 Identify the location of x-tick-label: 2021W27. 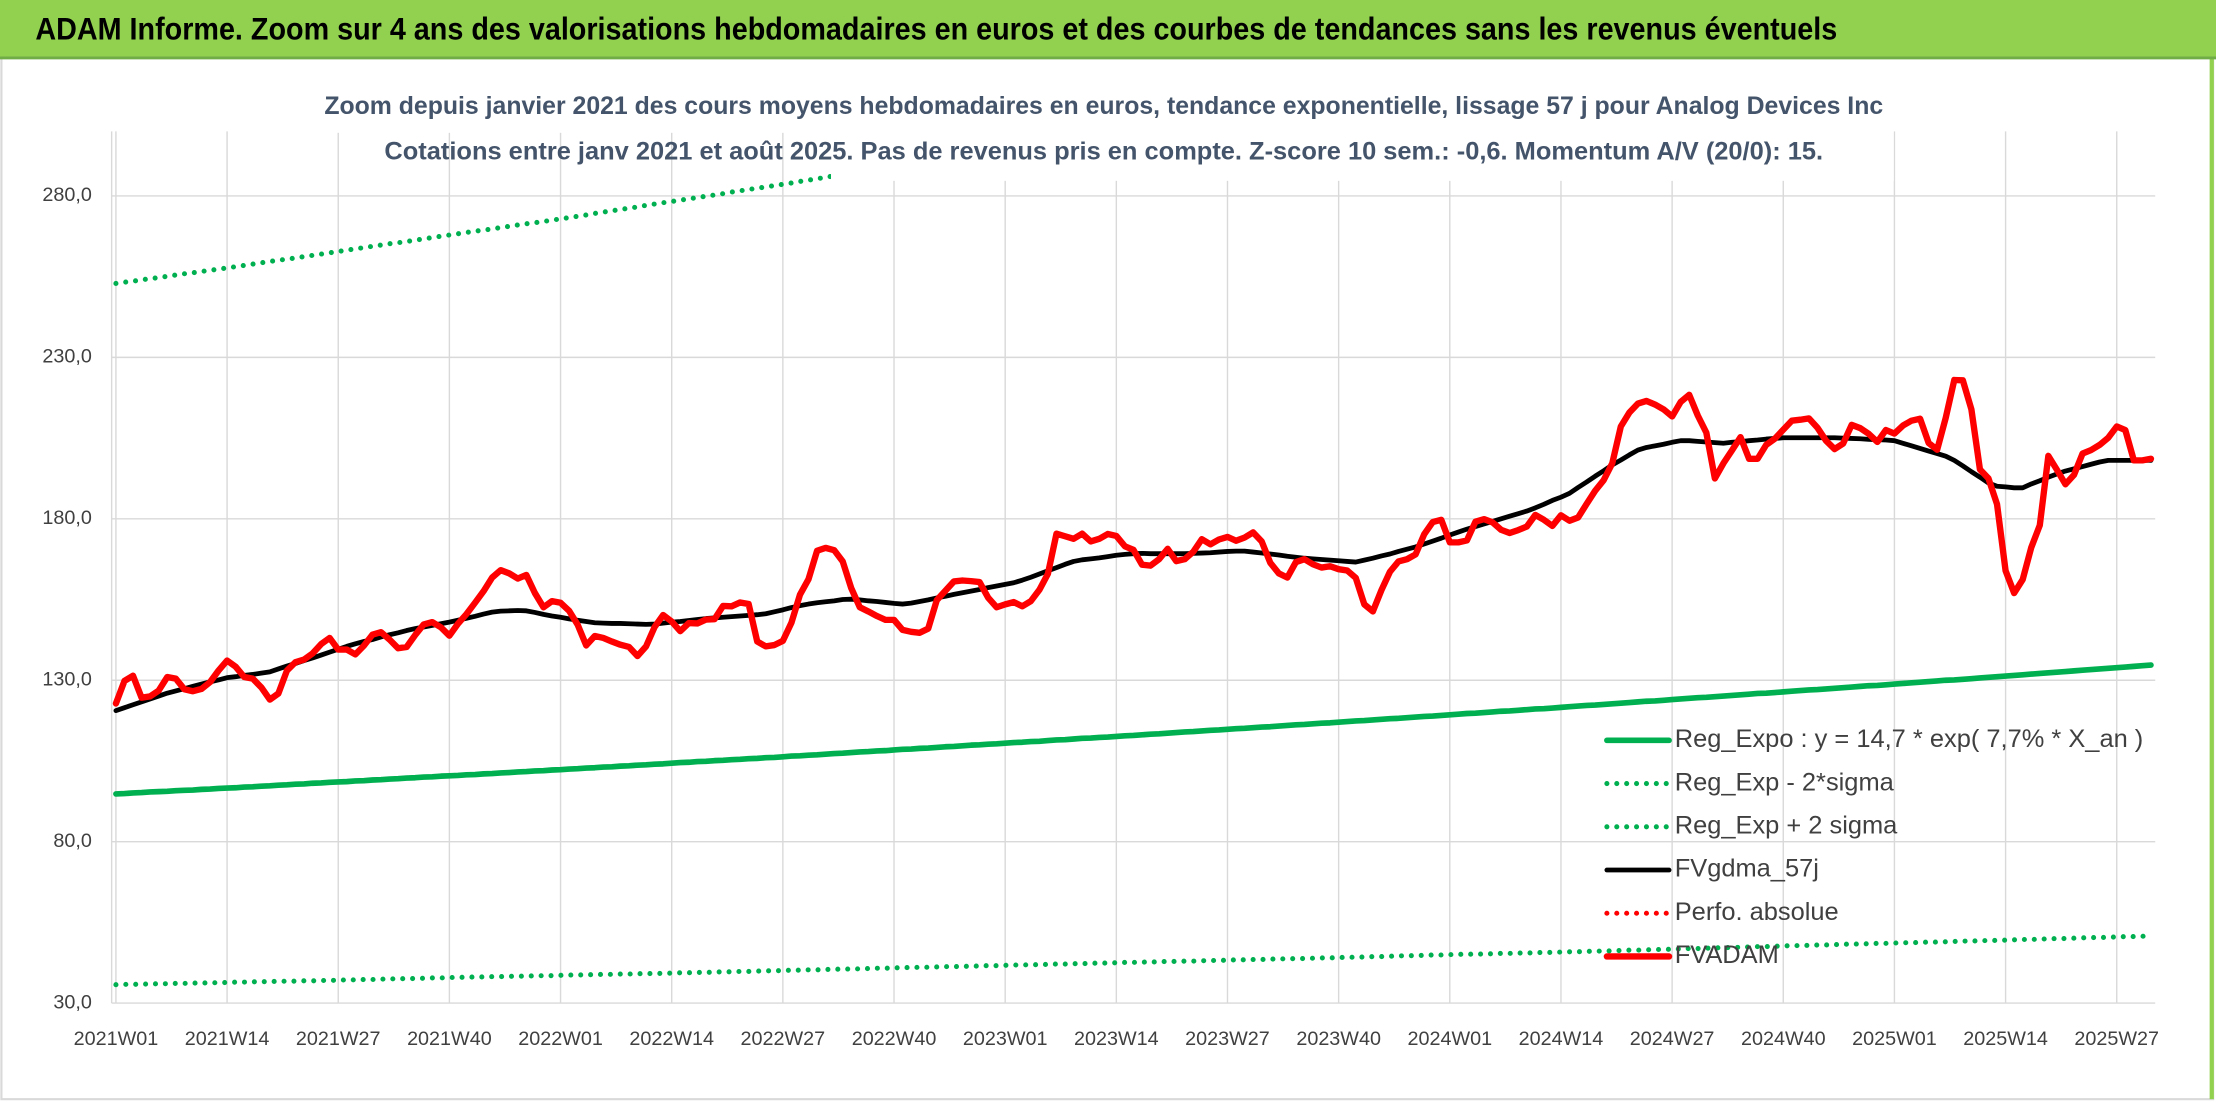
(338, 1039).